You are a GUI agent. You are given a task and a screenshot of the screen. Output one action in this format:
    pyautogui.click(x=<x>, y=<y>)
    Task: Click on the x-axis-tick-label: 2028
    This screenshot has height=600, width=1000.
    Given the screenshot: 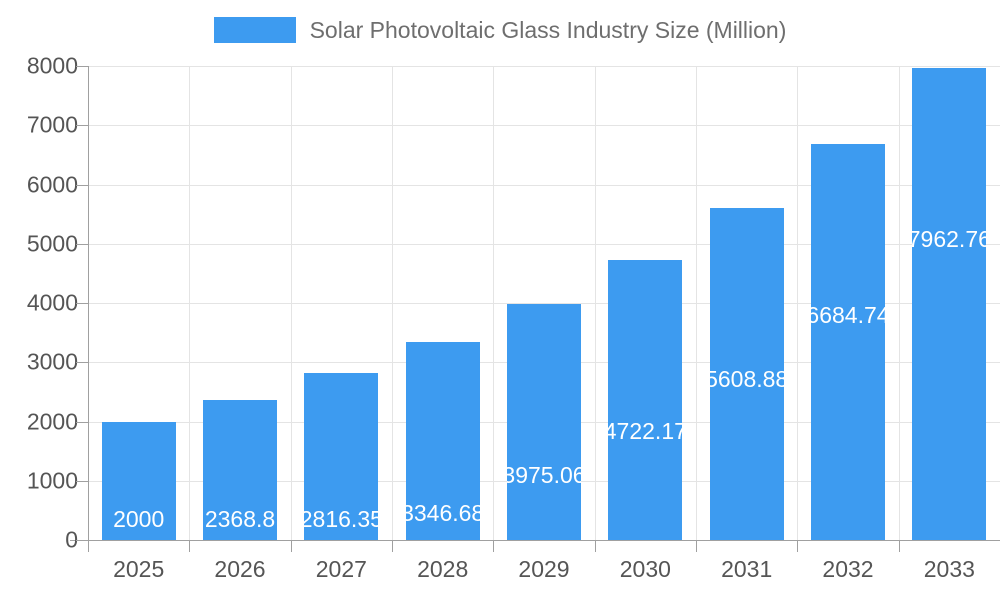 What is the action you would take?
    pyautogui.click(x=443, y=569)
    